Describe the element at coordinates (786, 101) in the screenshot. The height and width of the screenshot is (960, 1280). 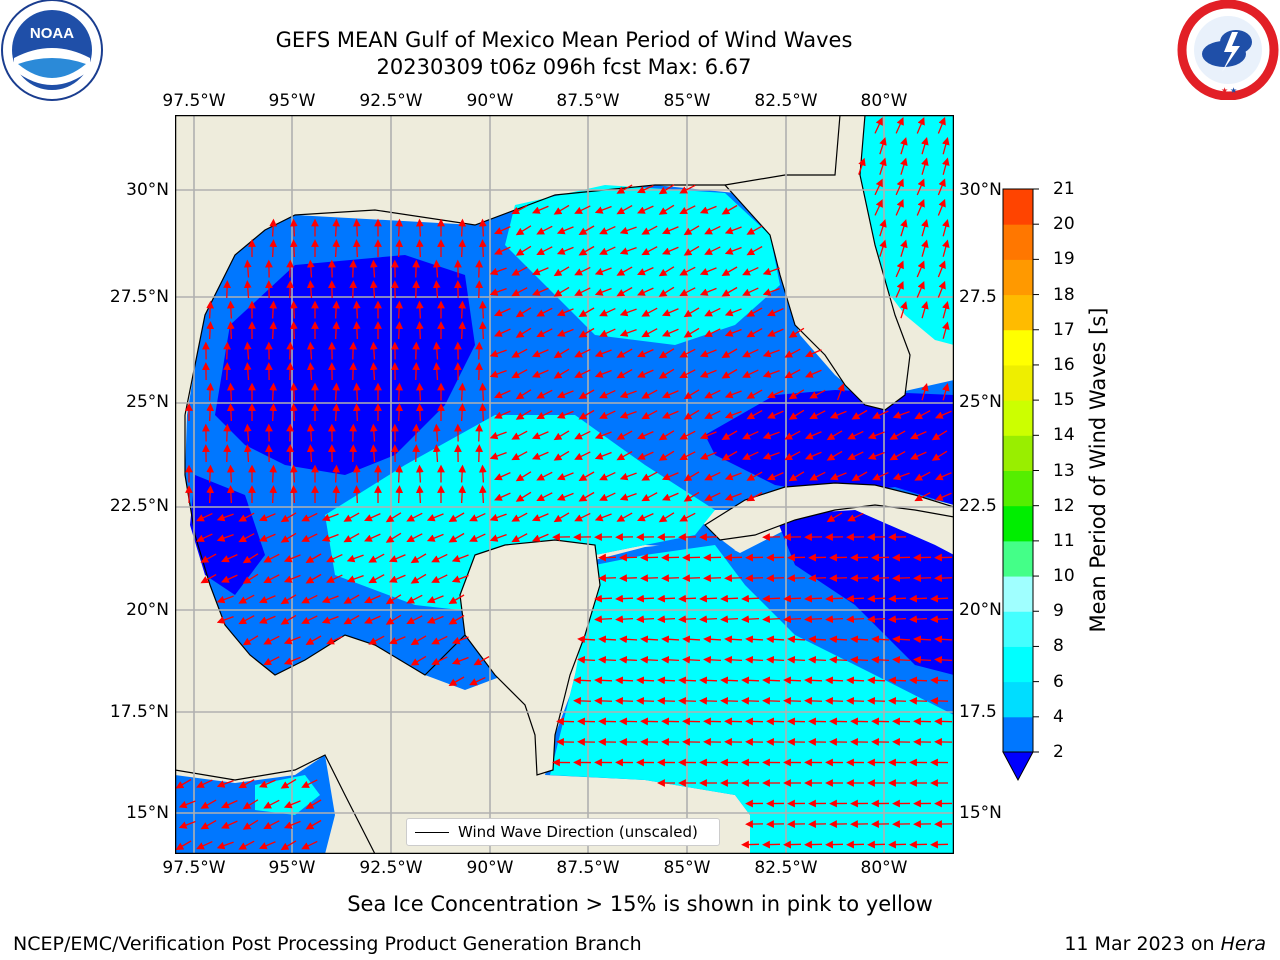
I see `lon-label: 82.5°W` at that location.